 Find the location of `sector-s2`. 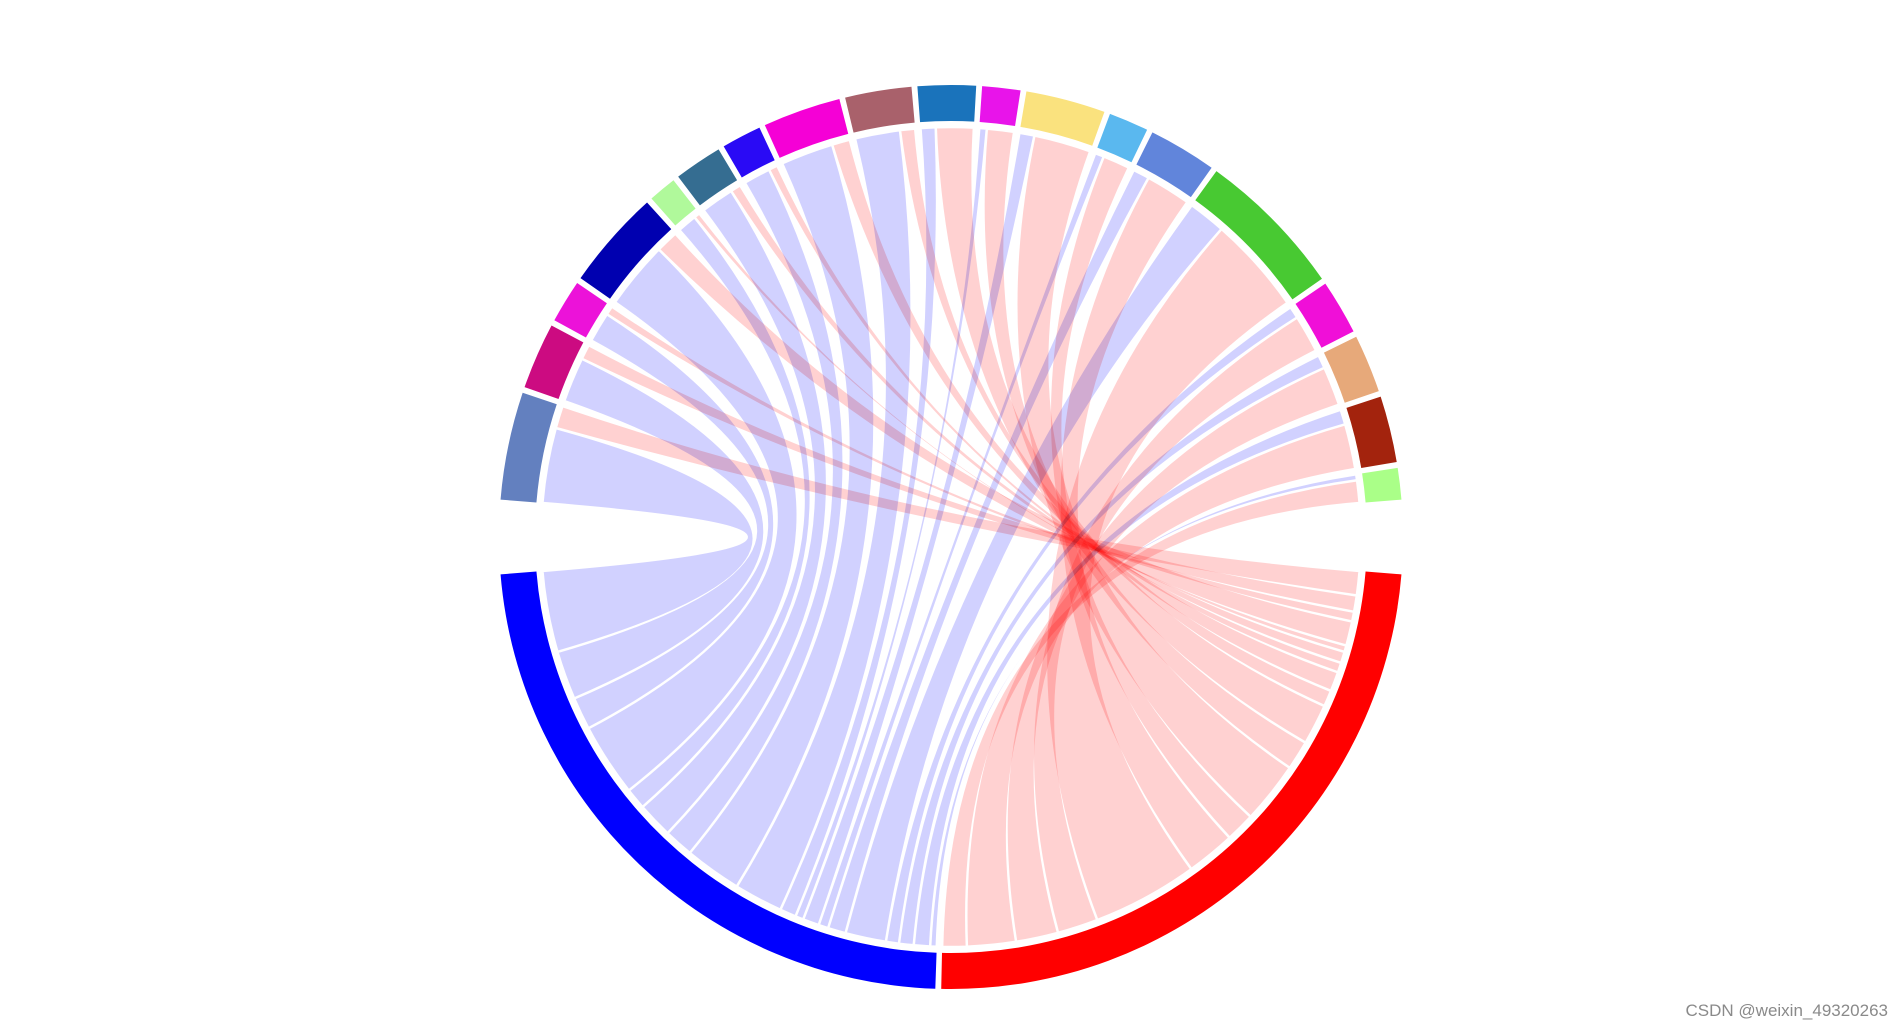

sector-s2 is located at coordinates (1371, 432).